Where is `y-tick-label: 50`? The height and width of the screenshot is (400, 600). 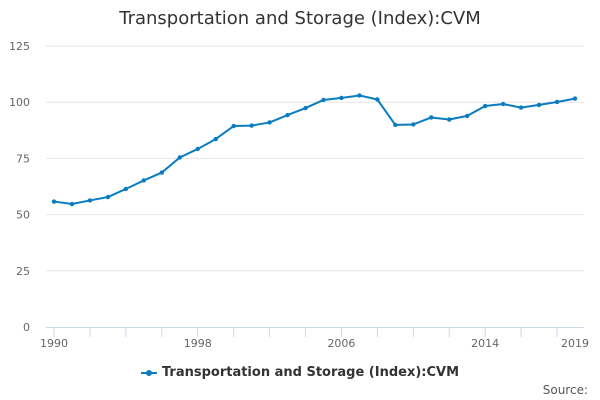
y-tick-label: 50 is located at coordinates (23, 215).